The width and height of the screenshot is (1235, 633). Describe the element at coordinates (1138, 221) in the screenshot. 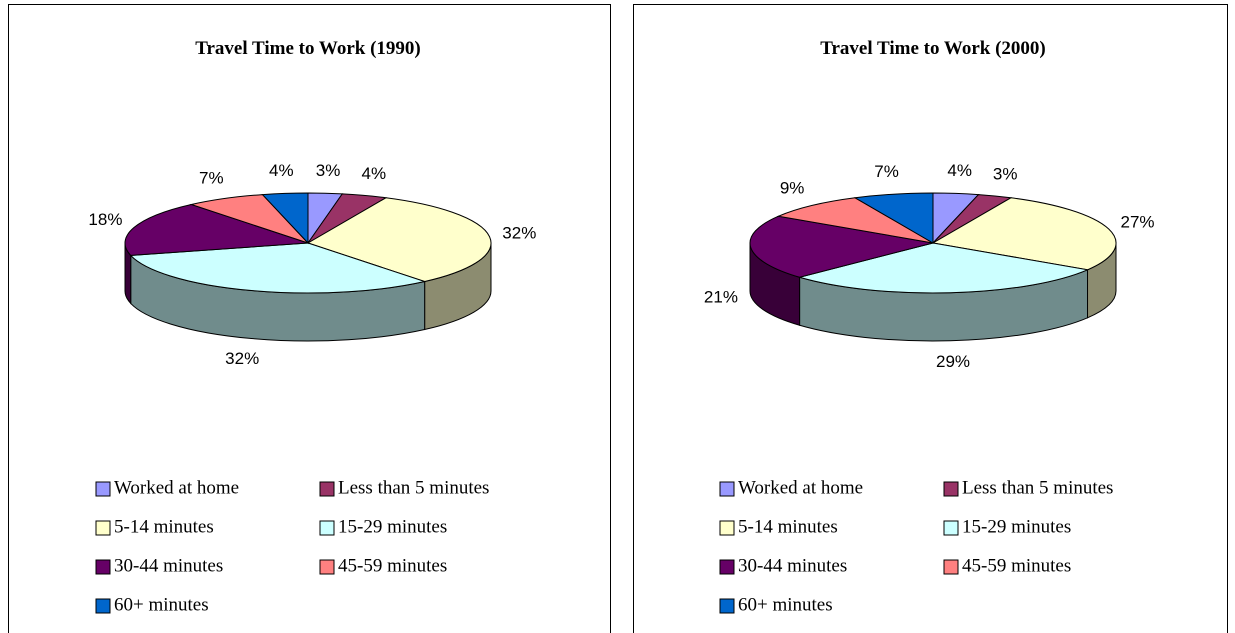

I see `data-label: 27%` at that location.